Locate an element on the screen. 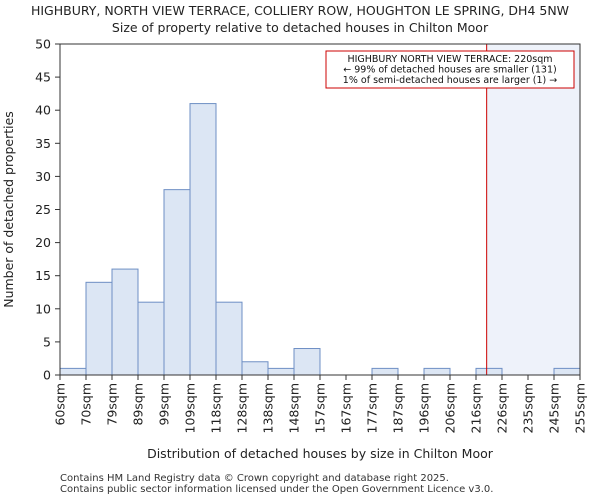 Image resolution: width=600 pixels, height=500 pixels. bar-177sqm is located at coordinates (385, 371).